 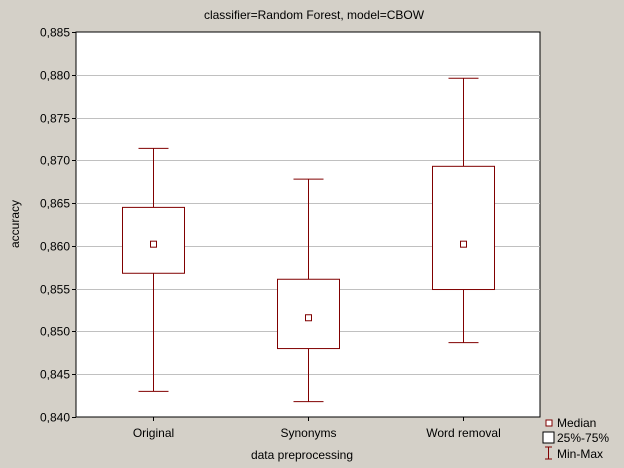 What do you see at coordinates (15, 224) in the screenshot?
I see `y-axis-title: accuracy` at bounding box center [15, 224].